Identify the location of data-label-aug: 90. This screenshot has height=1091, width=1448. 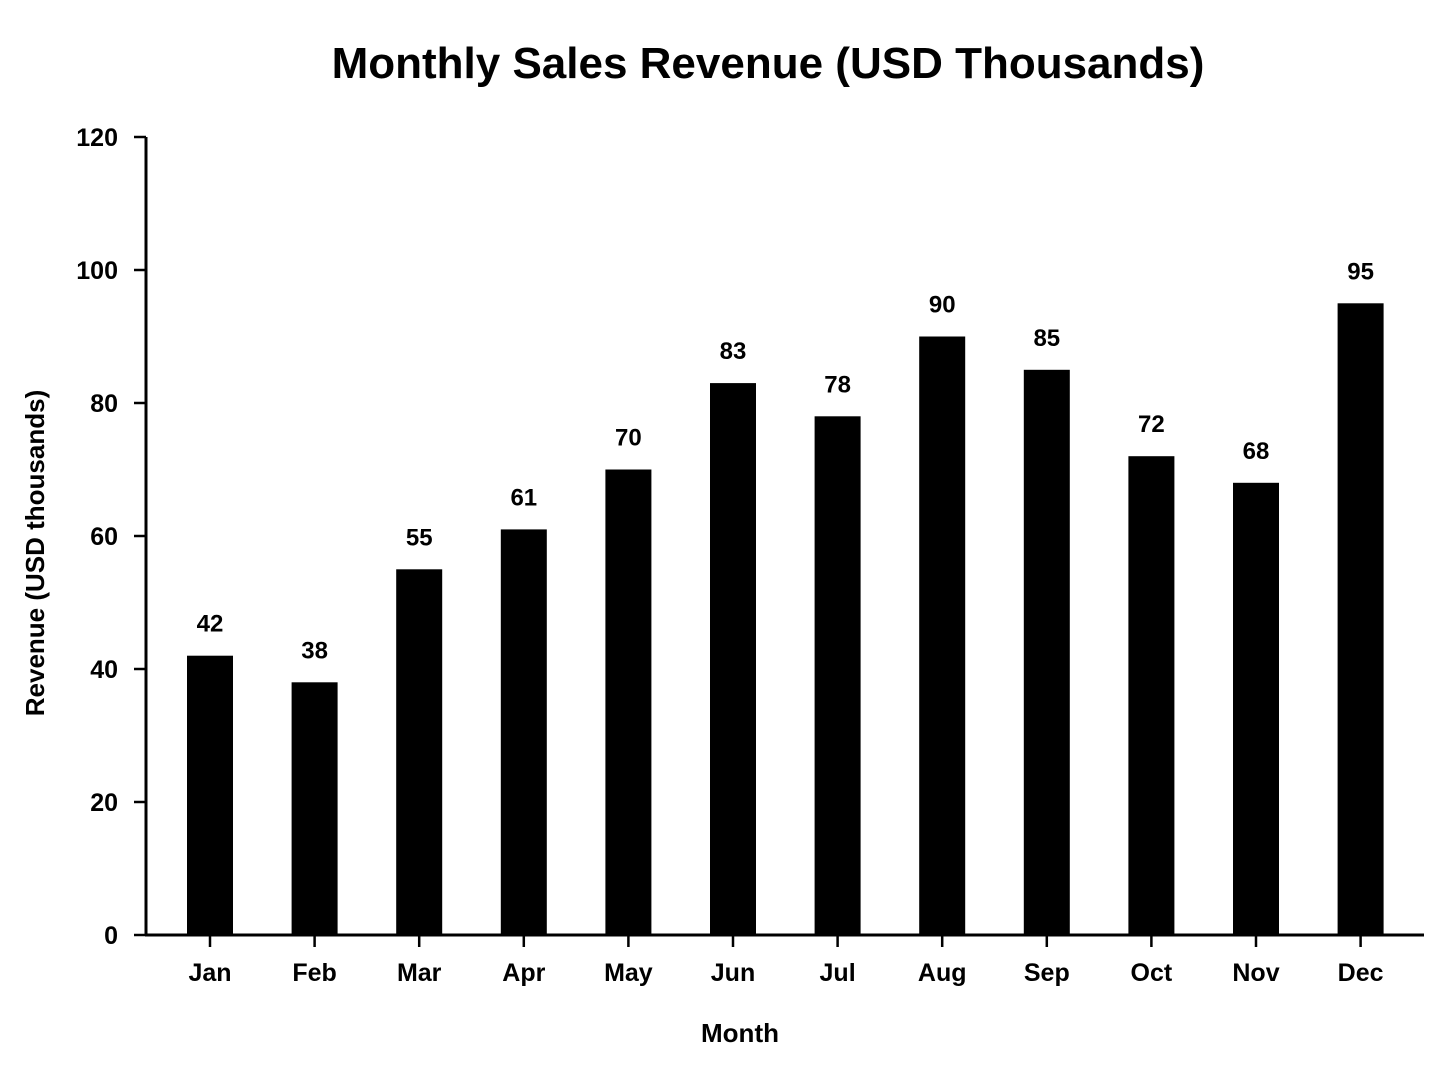
(942, 305).